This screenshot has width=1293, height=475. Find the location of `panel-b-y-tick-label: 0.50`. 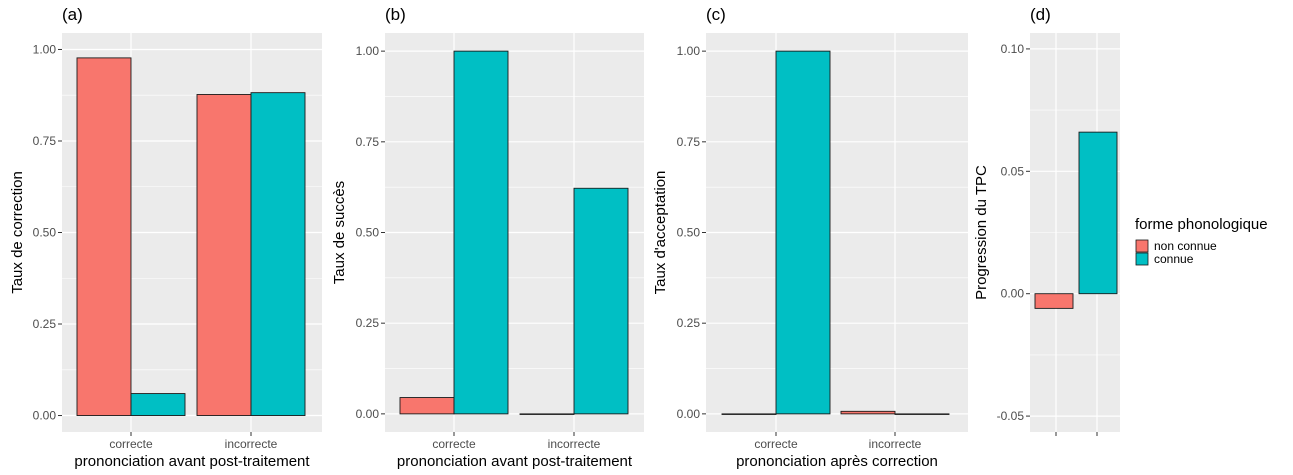

panel-b-y-tick-label: 0.50 is located at coordinates (368, 233).